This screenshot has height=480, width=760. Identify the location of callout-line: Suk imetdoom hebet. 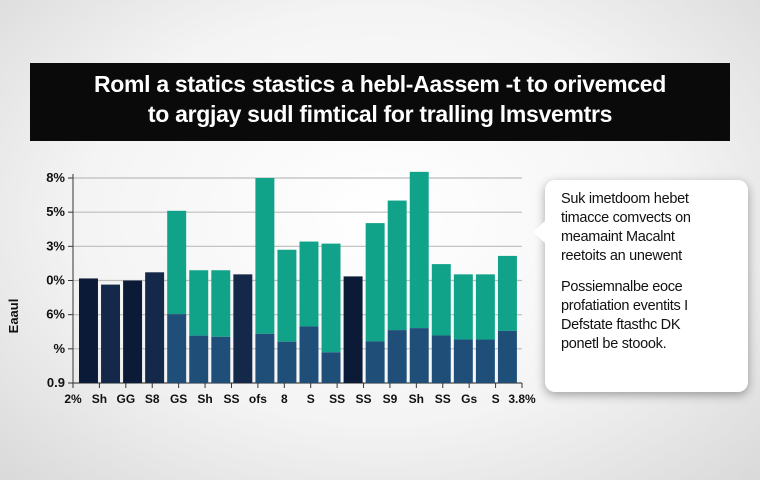
(625, 199).